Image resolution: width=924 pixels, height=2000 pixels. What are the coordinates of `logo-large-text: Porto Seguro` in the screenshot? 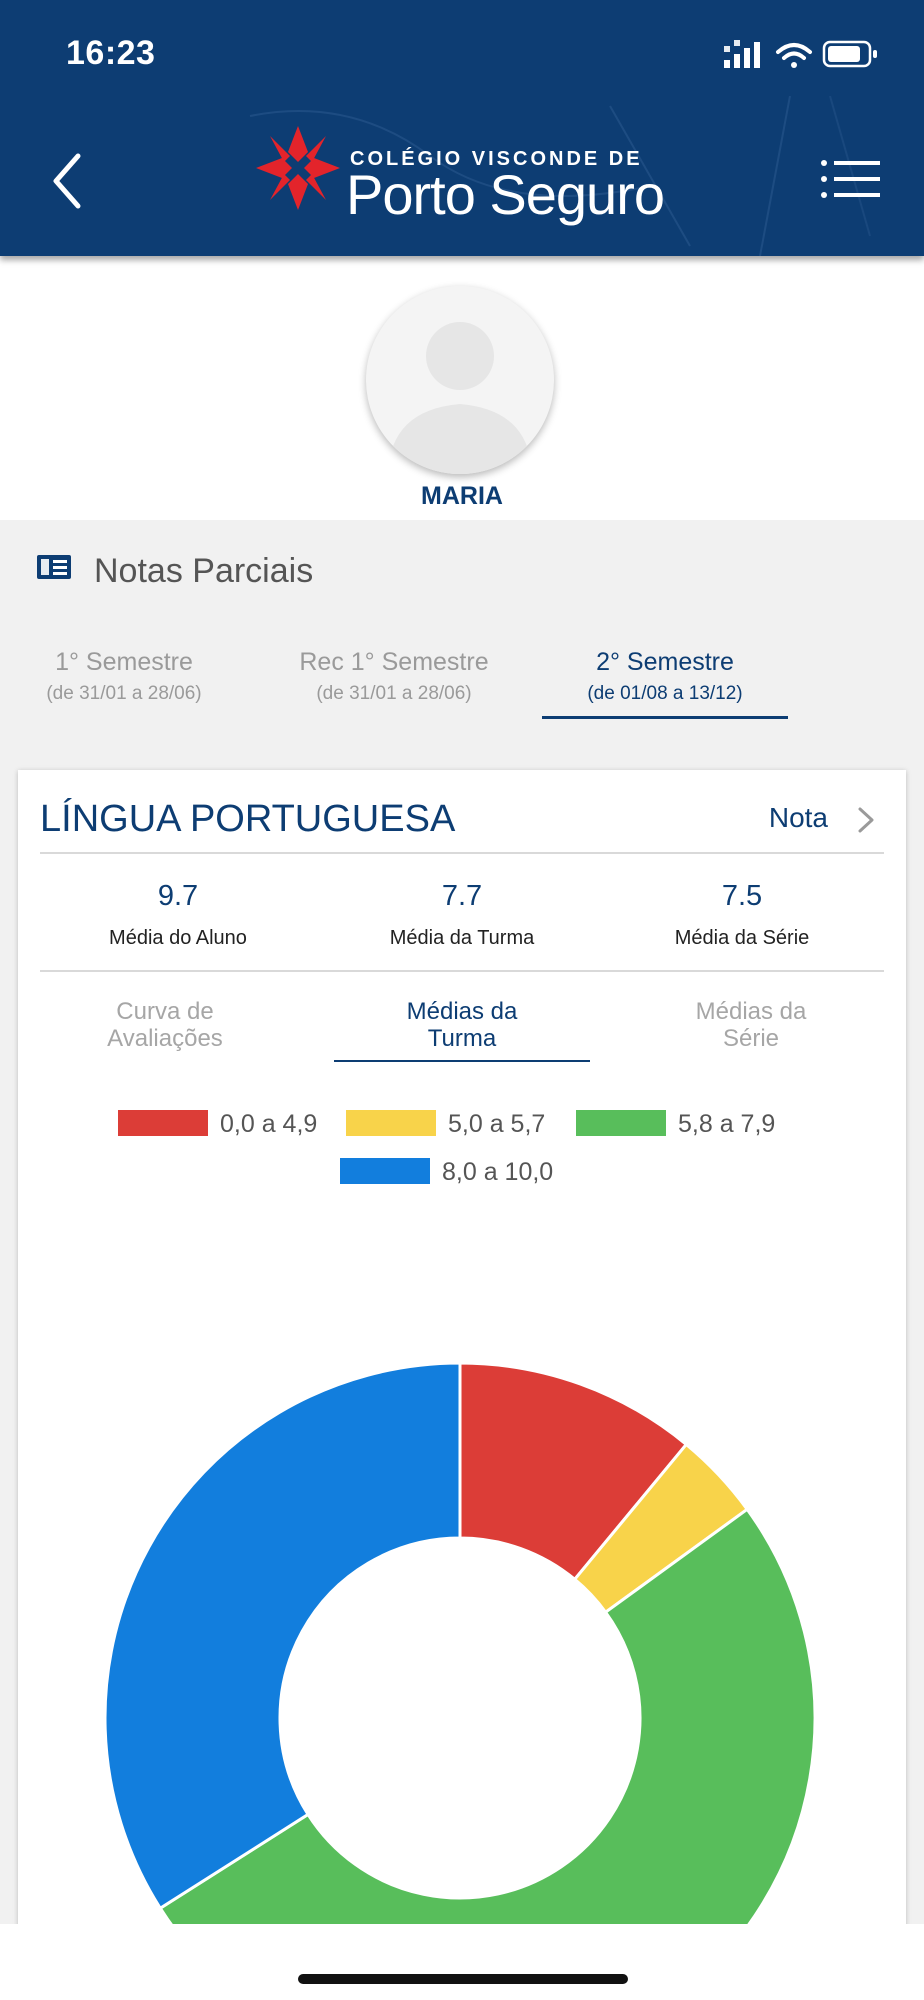 It's located at (505, 194).